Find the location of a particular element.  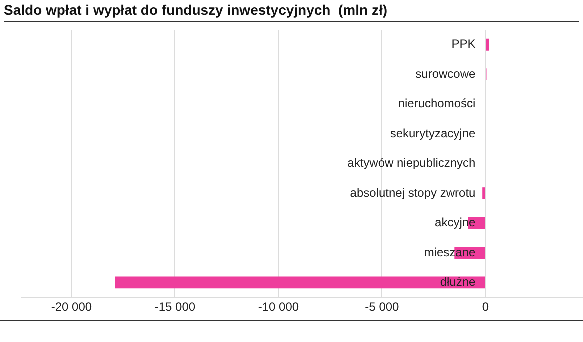

y-tick-label: sekurytyzacyjne is located at coordinates (433, 133).